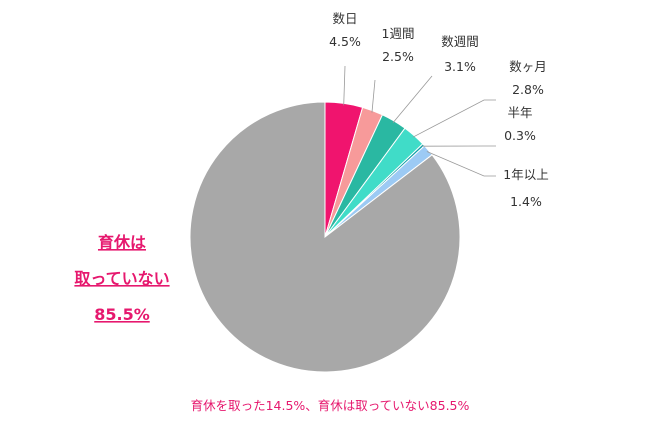 This screenshot has height=426, width=650. Describe the element at coordinates (122, 242) in the screenshot. I see `slice-label-7-line-1: 育休は` at that location.